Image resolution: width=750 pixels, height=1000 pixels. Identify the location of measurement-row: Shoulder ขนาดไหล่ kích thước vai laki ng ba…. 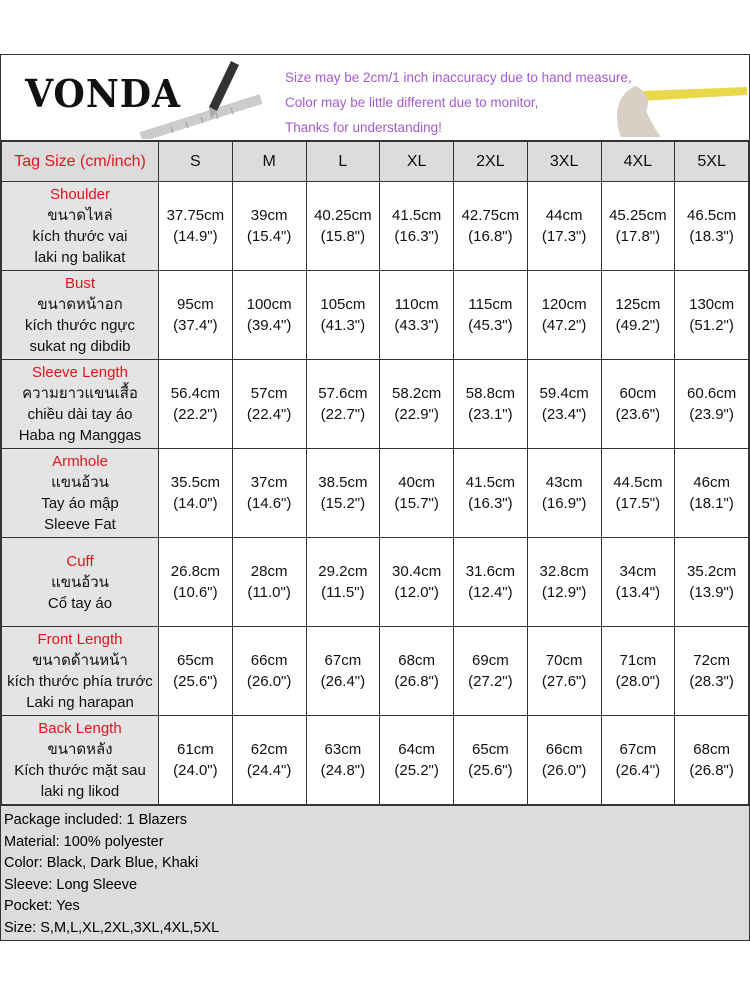
(375, 226).